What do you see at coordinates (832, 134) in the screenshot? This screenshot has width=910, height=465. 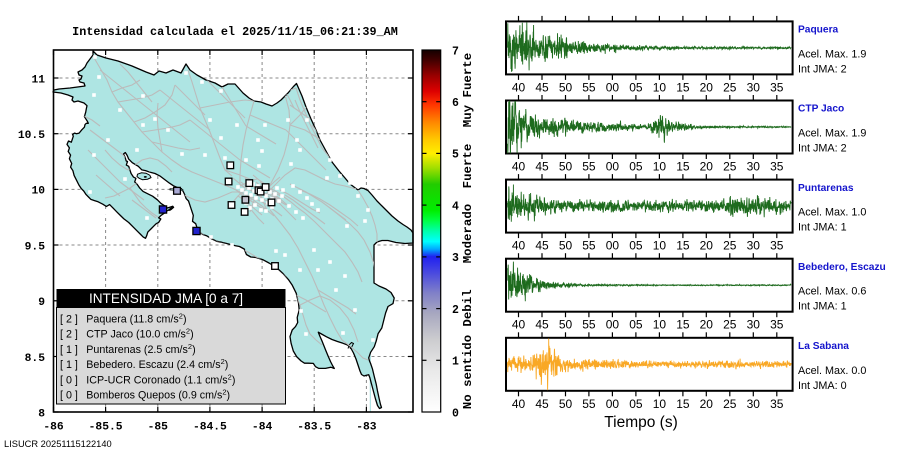 I see `svg-text: Acel. Max. 1.9` at bounding box center [832, 134].